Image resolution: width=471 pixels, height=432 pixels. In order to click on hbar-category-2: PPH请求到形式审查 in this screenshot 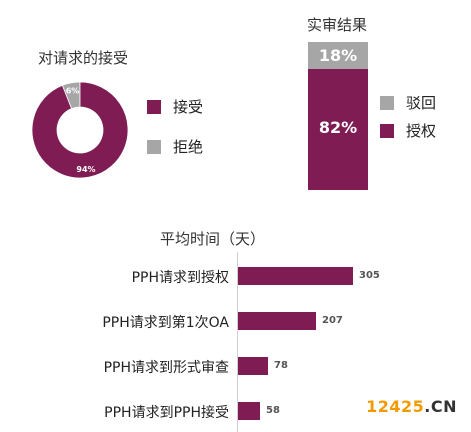, I will do `click(166, 368)`.